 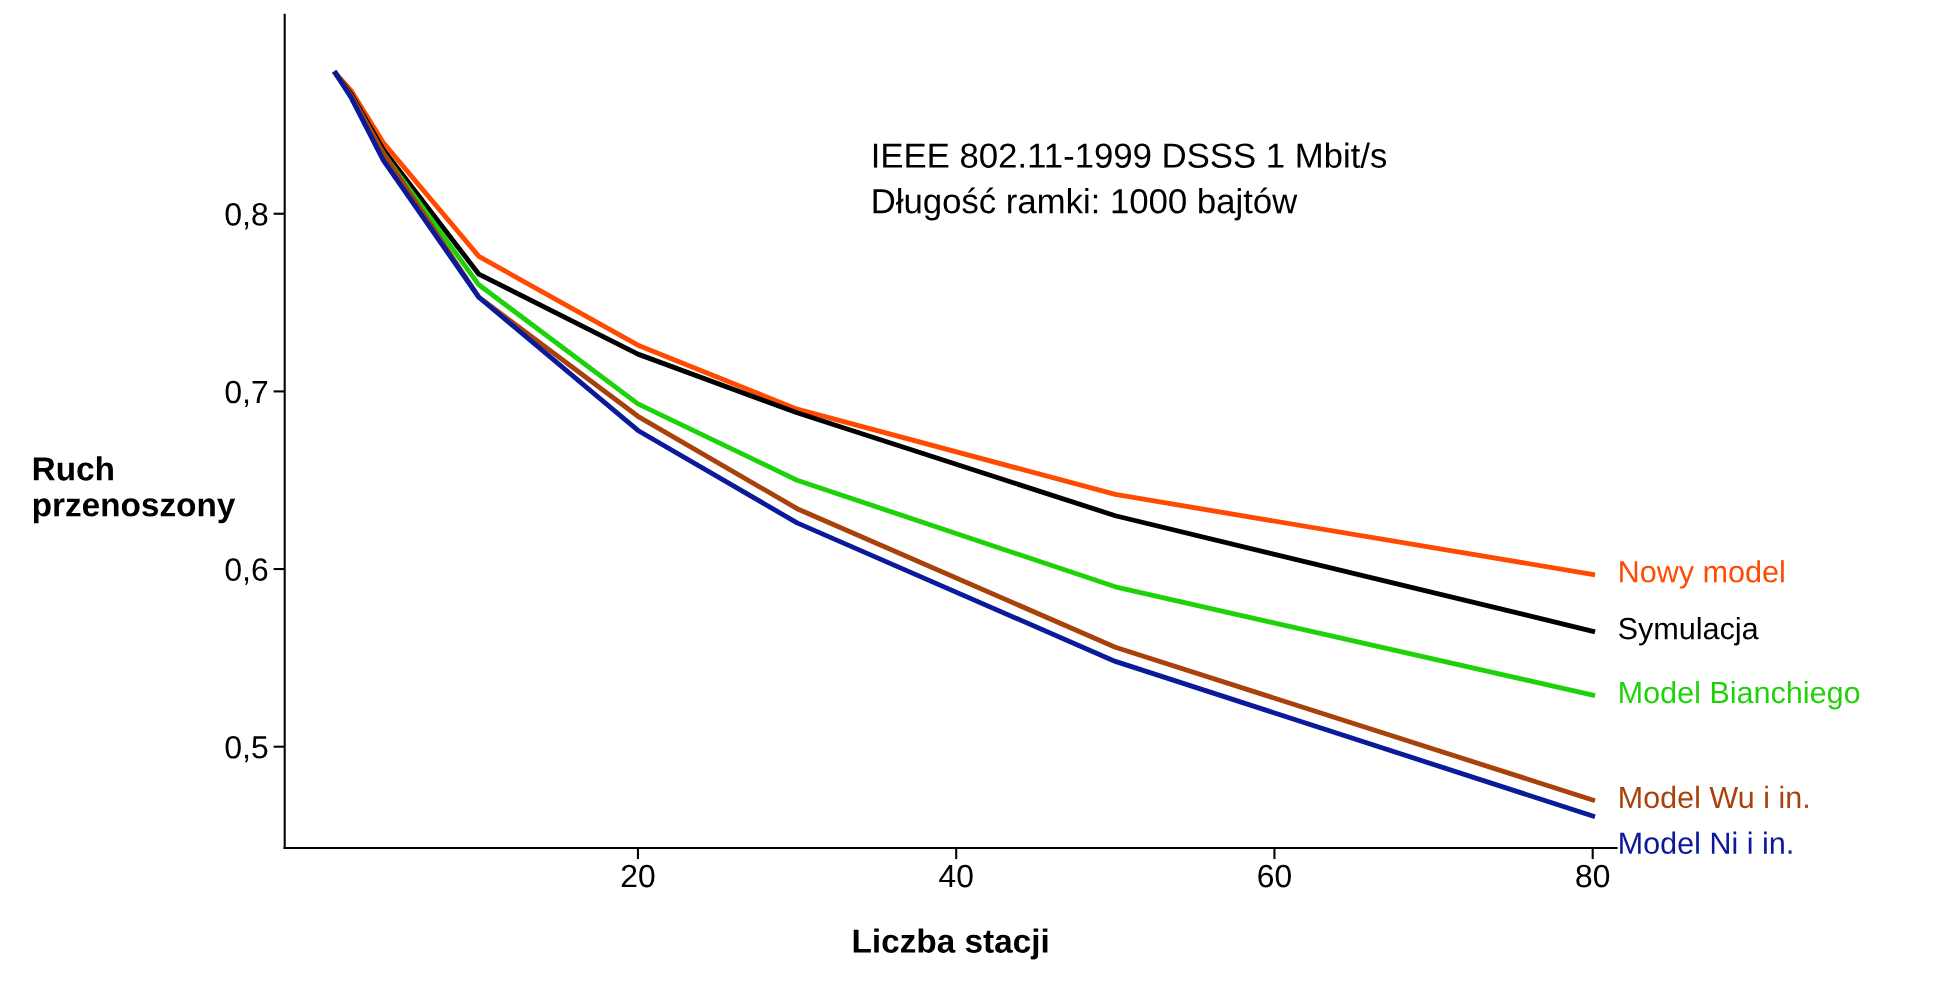 What do you see at coordinates (1593, 876) in the screenshot?
I see `x-tick-label: 80` at bounding box center [1593, 876].